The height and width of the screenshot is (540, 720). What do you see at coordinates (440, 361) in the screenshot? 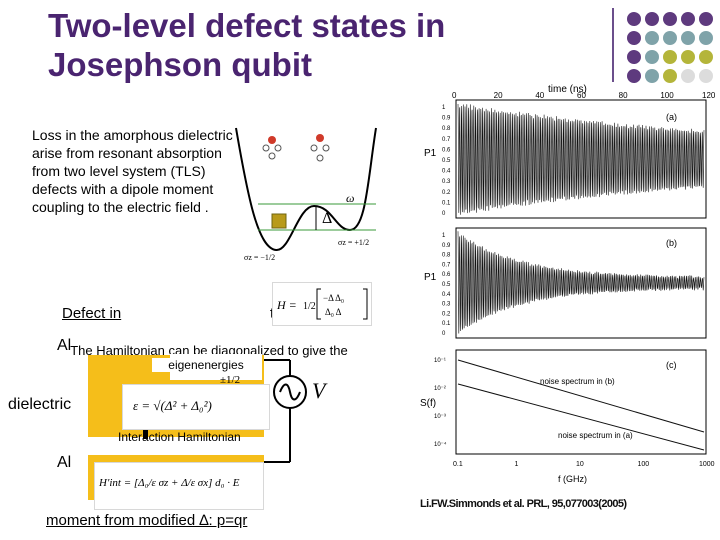
I see `s-tick-label: 10⁻¹` at bounding box center [440, 361].